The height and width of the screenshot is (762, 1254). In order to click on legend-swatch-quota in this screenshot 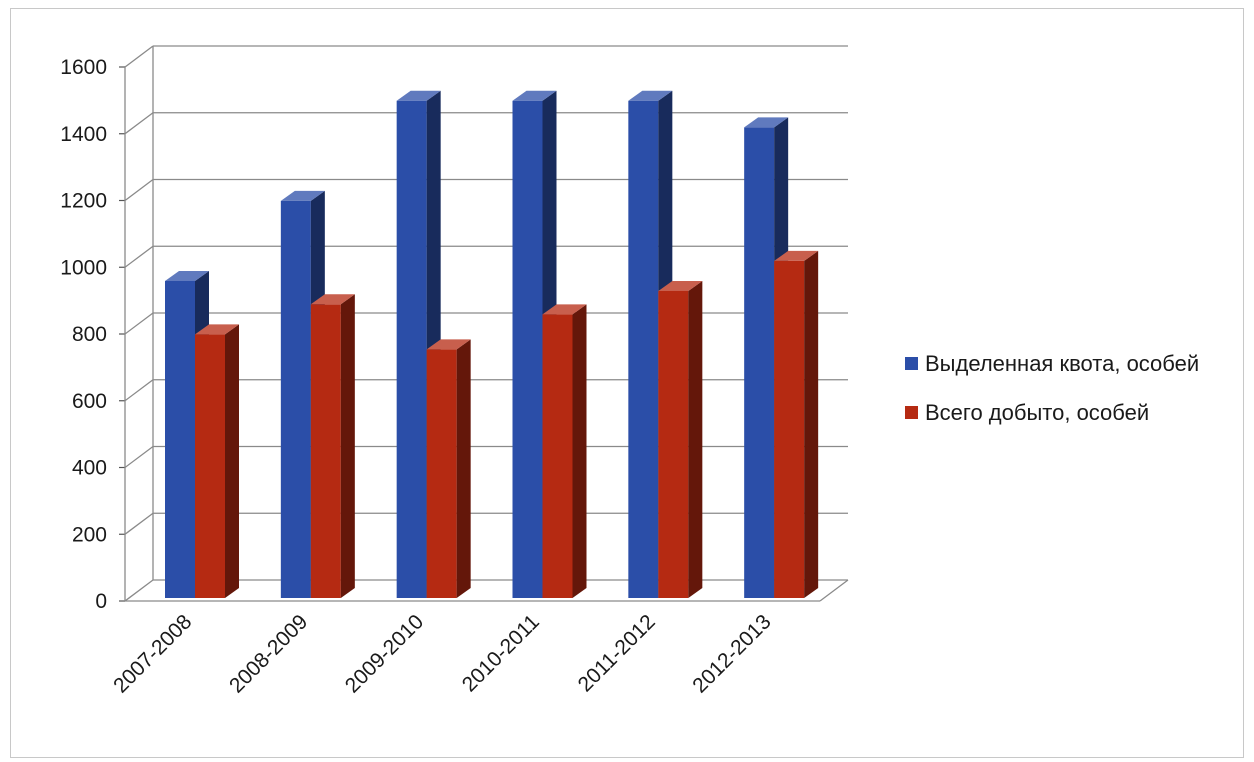, I will do `click(911, 363)`.